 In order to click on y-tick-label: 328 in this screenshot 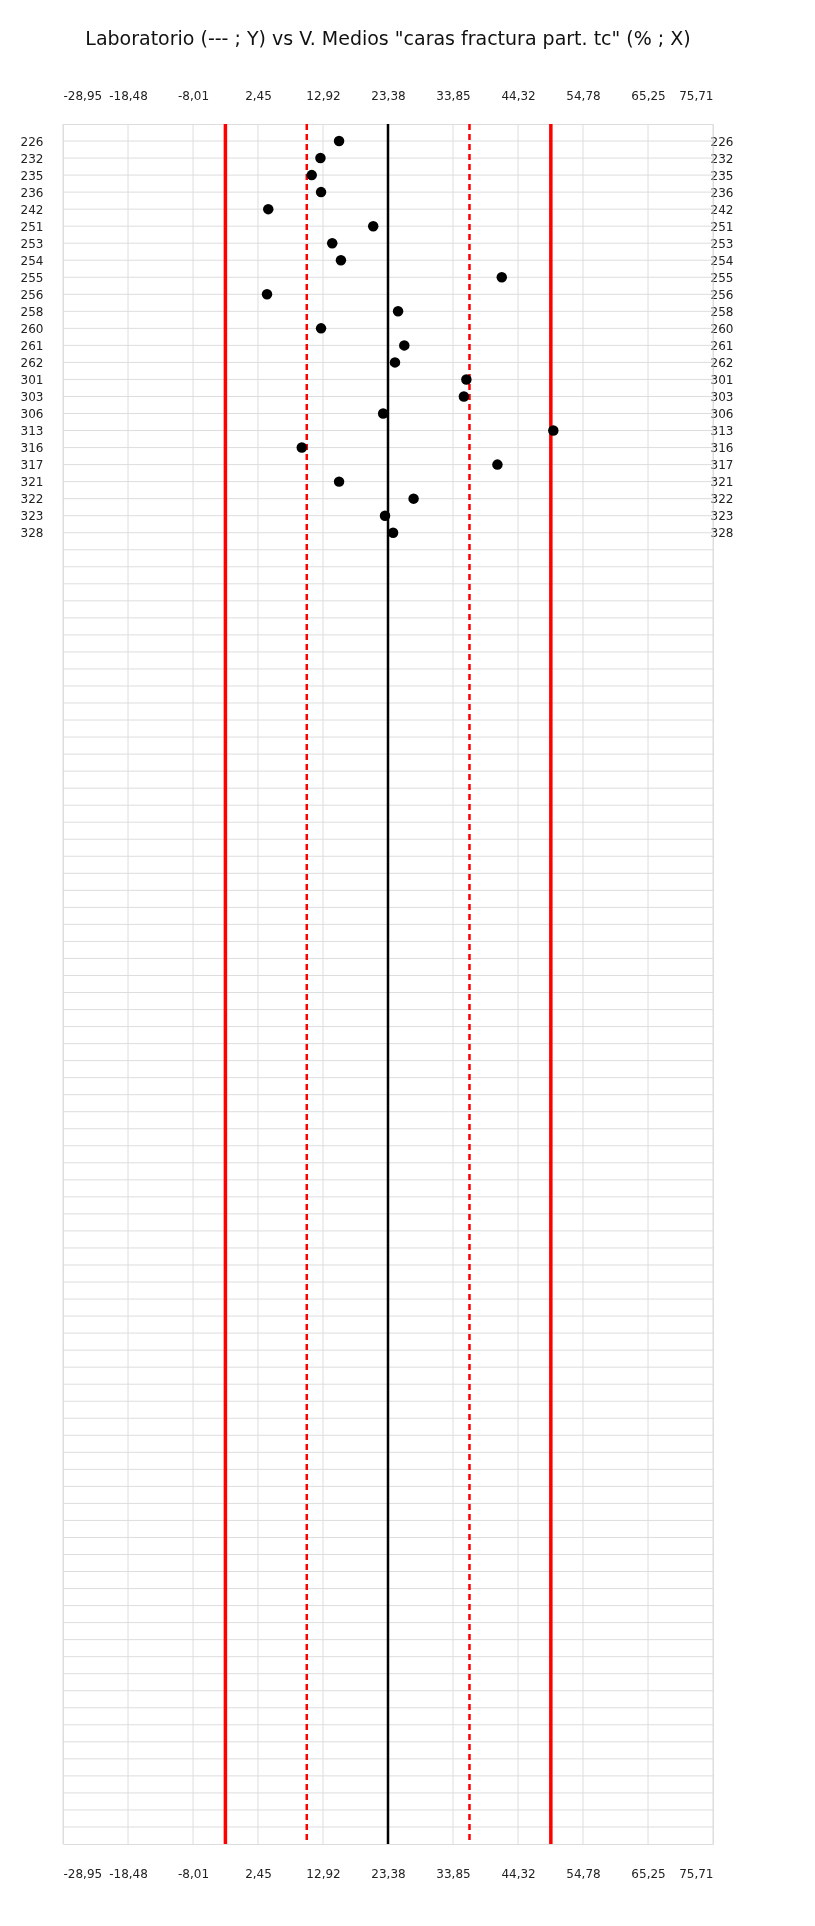, I will do `click(722, 533)`.